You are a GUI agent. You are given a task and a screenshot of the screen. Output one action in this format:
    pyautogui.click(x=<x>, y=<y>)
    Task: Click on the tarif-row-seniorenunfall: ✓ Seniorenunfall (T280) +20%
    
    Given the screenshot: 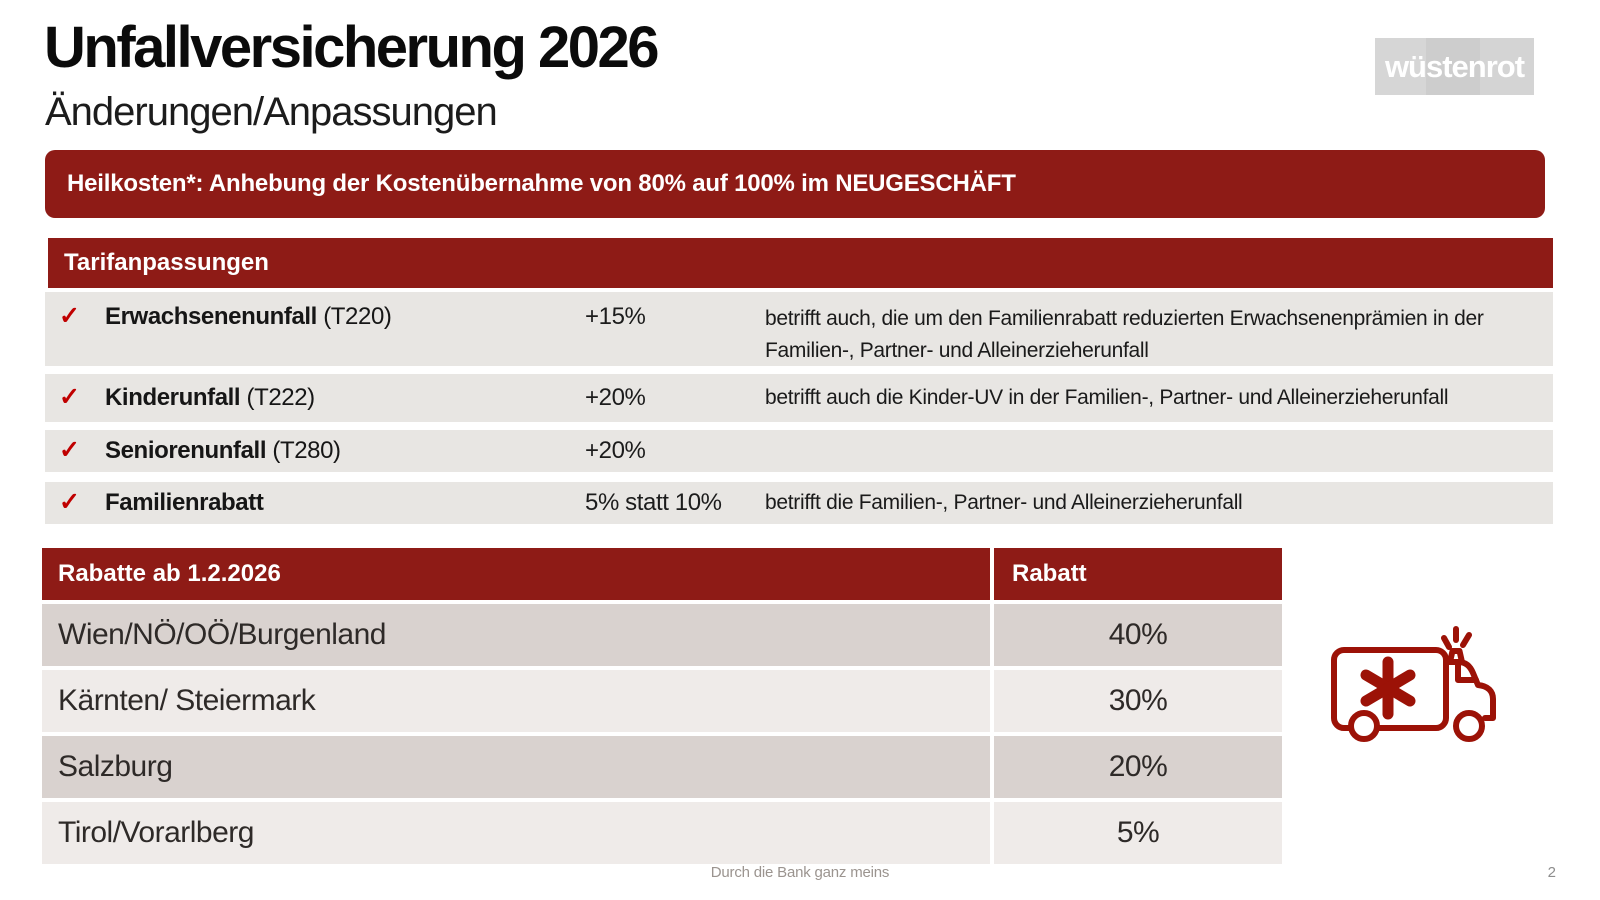 What is the action you would take?
    pyautogui.click(x=799, y=451)
    